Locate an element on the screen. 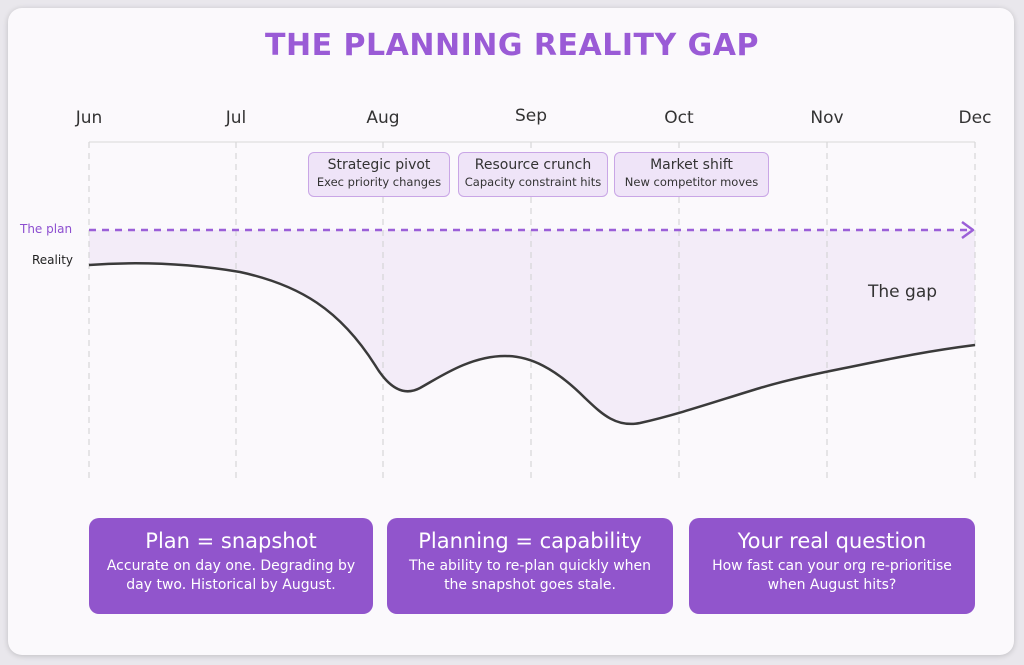 Image resolution: width=1024 pixels, height=665 pixels. event-subtitle: Capacity constraint hits is located at coordinates (533, 182).